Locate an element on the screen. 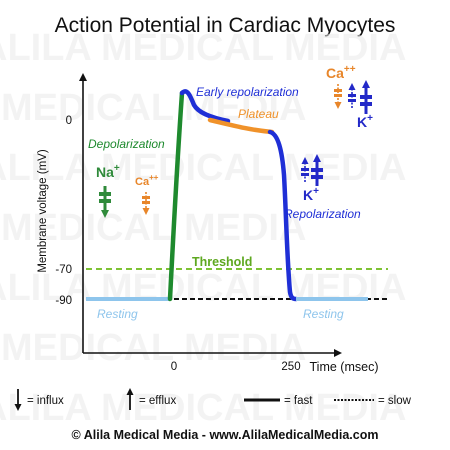 The image size is (450, 450). efflux-legend-label: = efflux is located at coordinates (157, 401).